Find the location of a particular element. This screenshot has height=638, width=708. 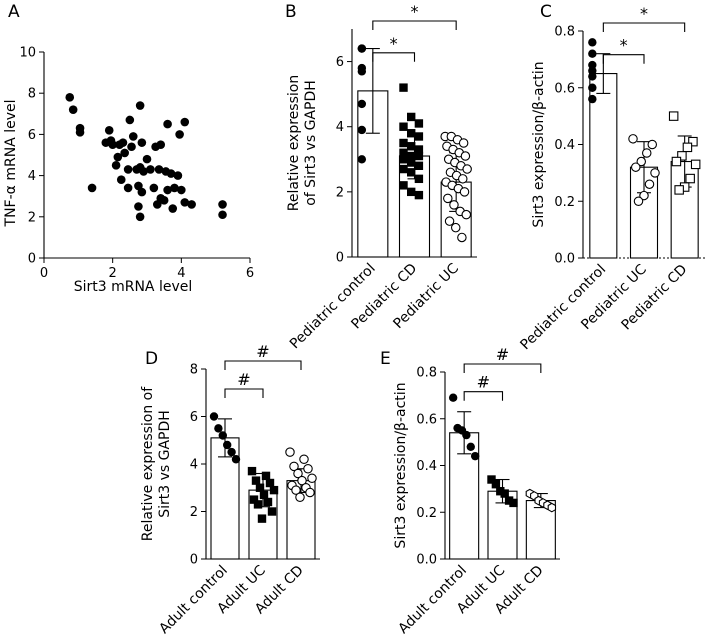

y-tick-label: 8 is located at coordinates (32, 94).